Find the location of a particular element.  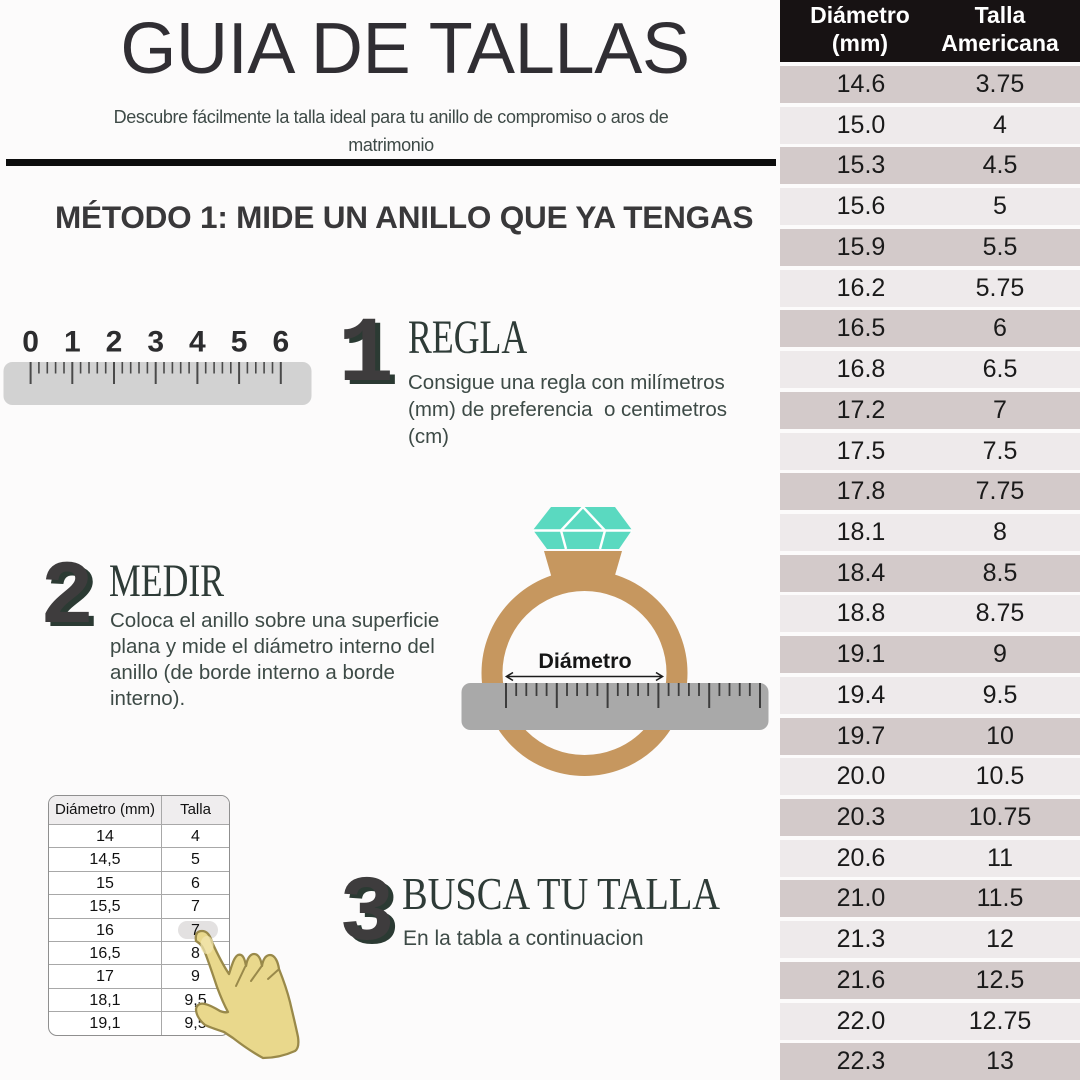

svg-text: 3 is located at coordinates (155, 342).